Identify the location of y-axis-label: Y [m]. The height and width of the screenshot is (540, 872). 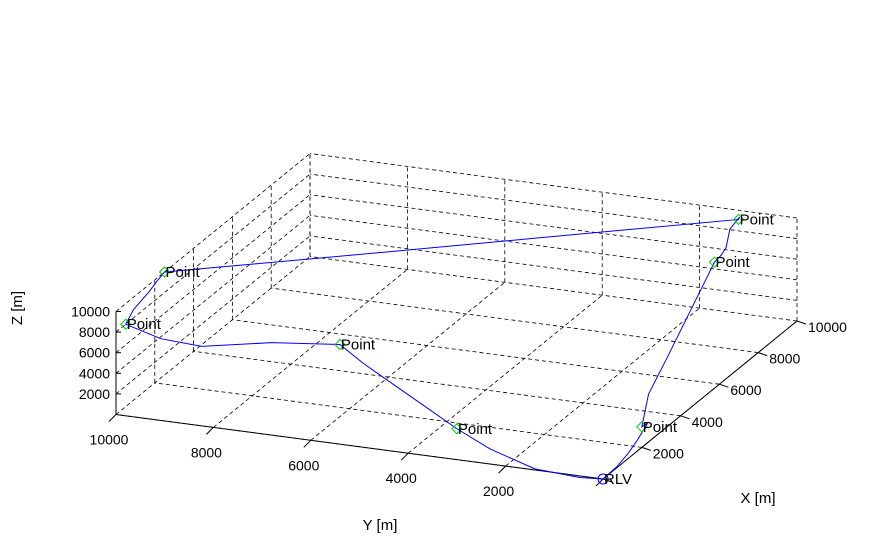
(380, 525).